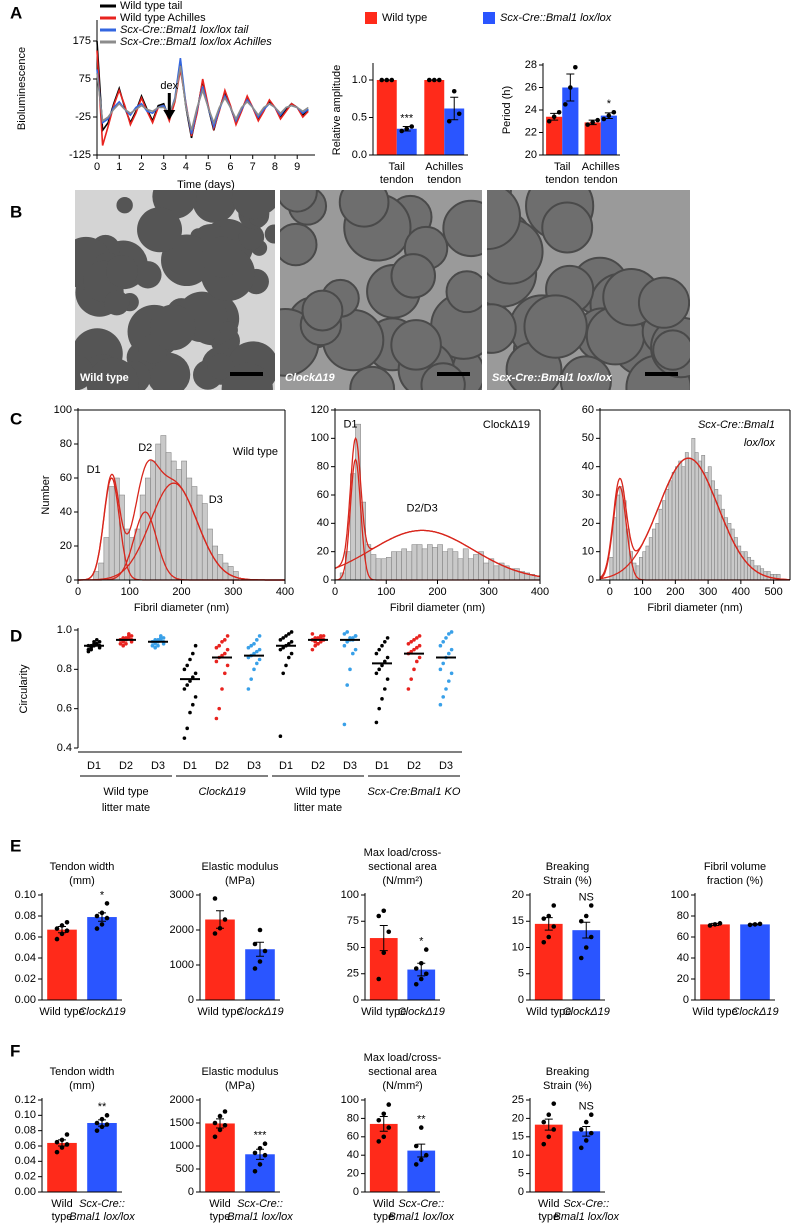 The height and width of the screenshot is (1228, 800). What do you see at coordinates (383, 1124) in the screenshot?
I see `error-bar` at bounding box center [383, 1124].